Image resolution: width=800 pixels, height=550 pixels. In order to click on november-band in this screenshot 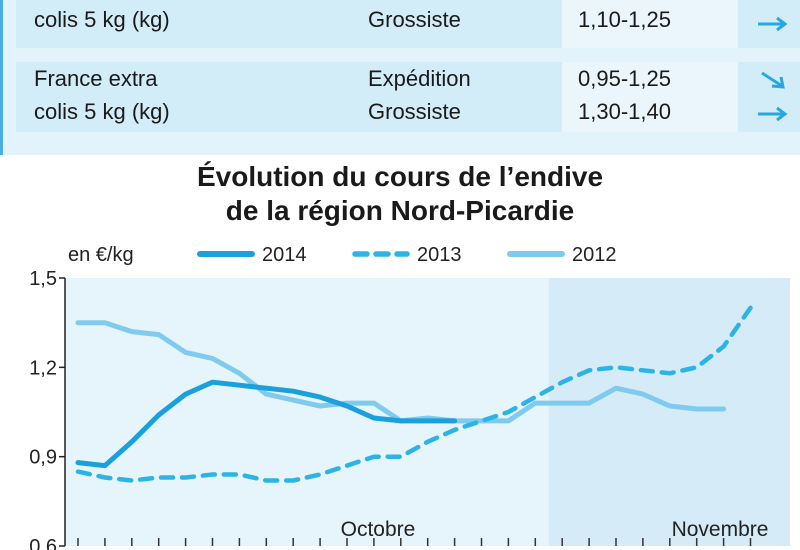, I will do `click(669, 412)`.